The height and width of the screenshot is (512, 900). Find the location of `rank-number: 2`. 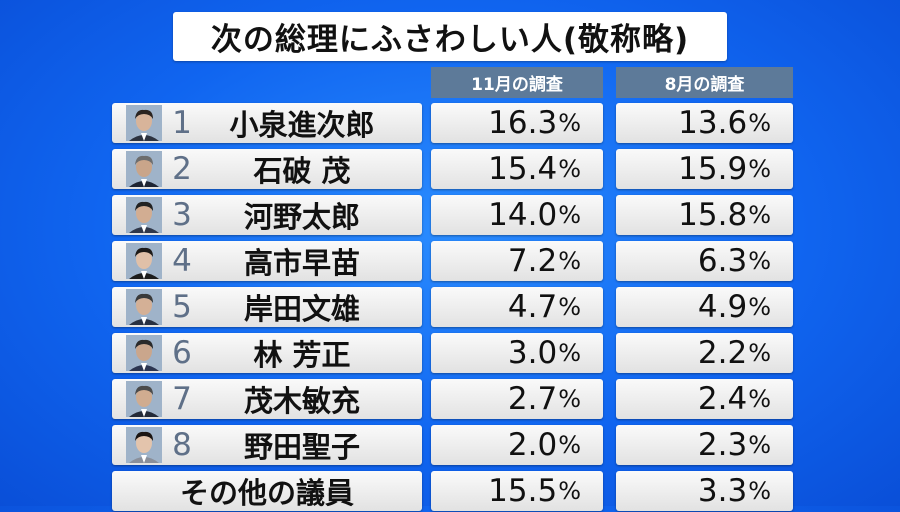

rank-number: 2 is located at coordinates (182, 169).